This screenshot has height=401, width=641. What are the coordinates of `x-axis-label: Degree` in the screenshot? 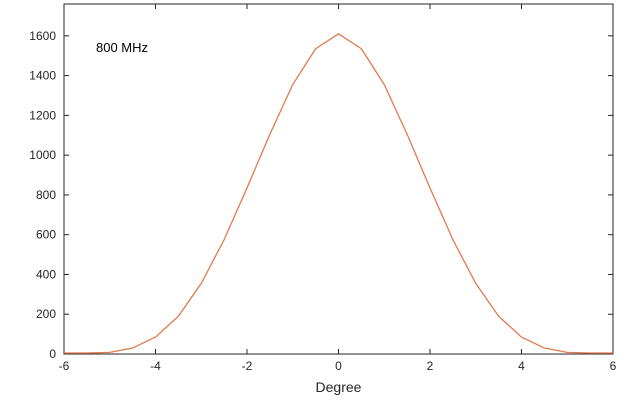 It's located at (339, 387).